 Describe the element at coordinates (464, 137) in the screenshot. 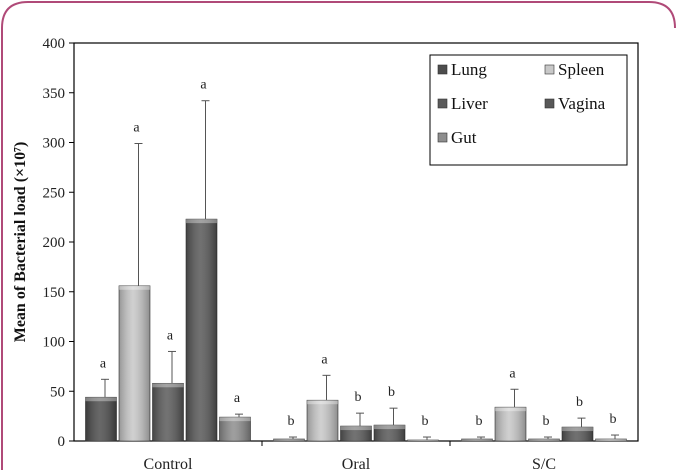

I see `legend-label: Gut` at that location.